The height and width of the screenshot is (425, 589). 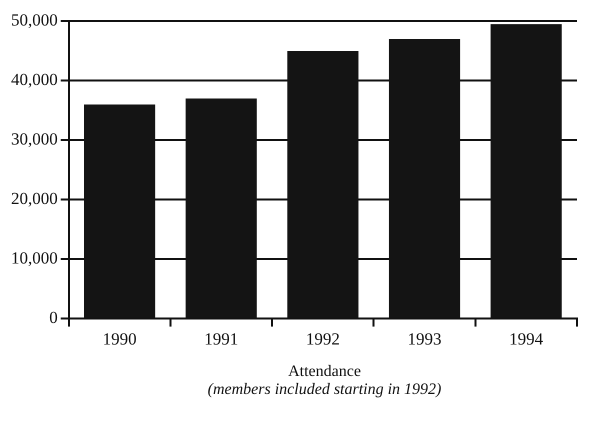 I want to click on x-tick-label: 1993, so click(x=425, y=338).